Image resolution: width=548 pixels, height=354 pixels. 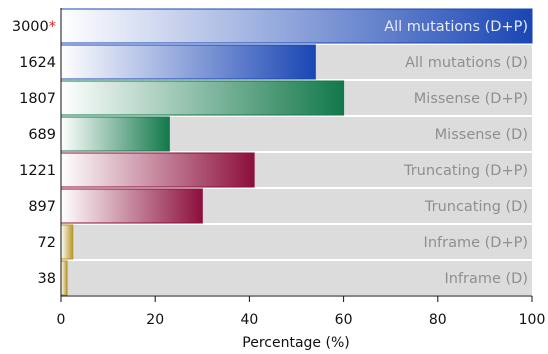 What do you see at coordinates (486, 279) in the screenshot?
I see `category-label: Inframe (D)` at bounding box center [486, 279].